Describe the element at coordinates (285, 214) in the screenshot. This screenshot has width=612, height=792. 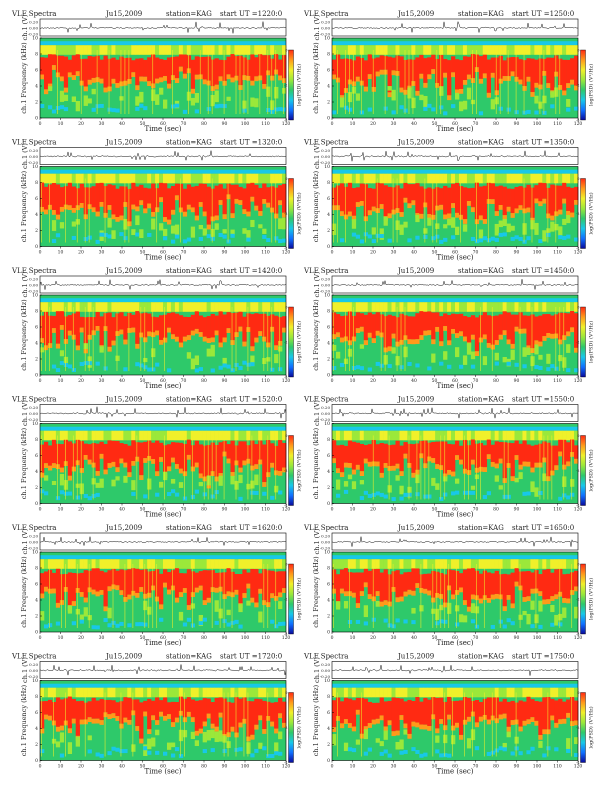
I see `colorbar-tick-label: -2` at that location.